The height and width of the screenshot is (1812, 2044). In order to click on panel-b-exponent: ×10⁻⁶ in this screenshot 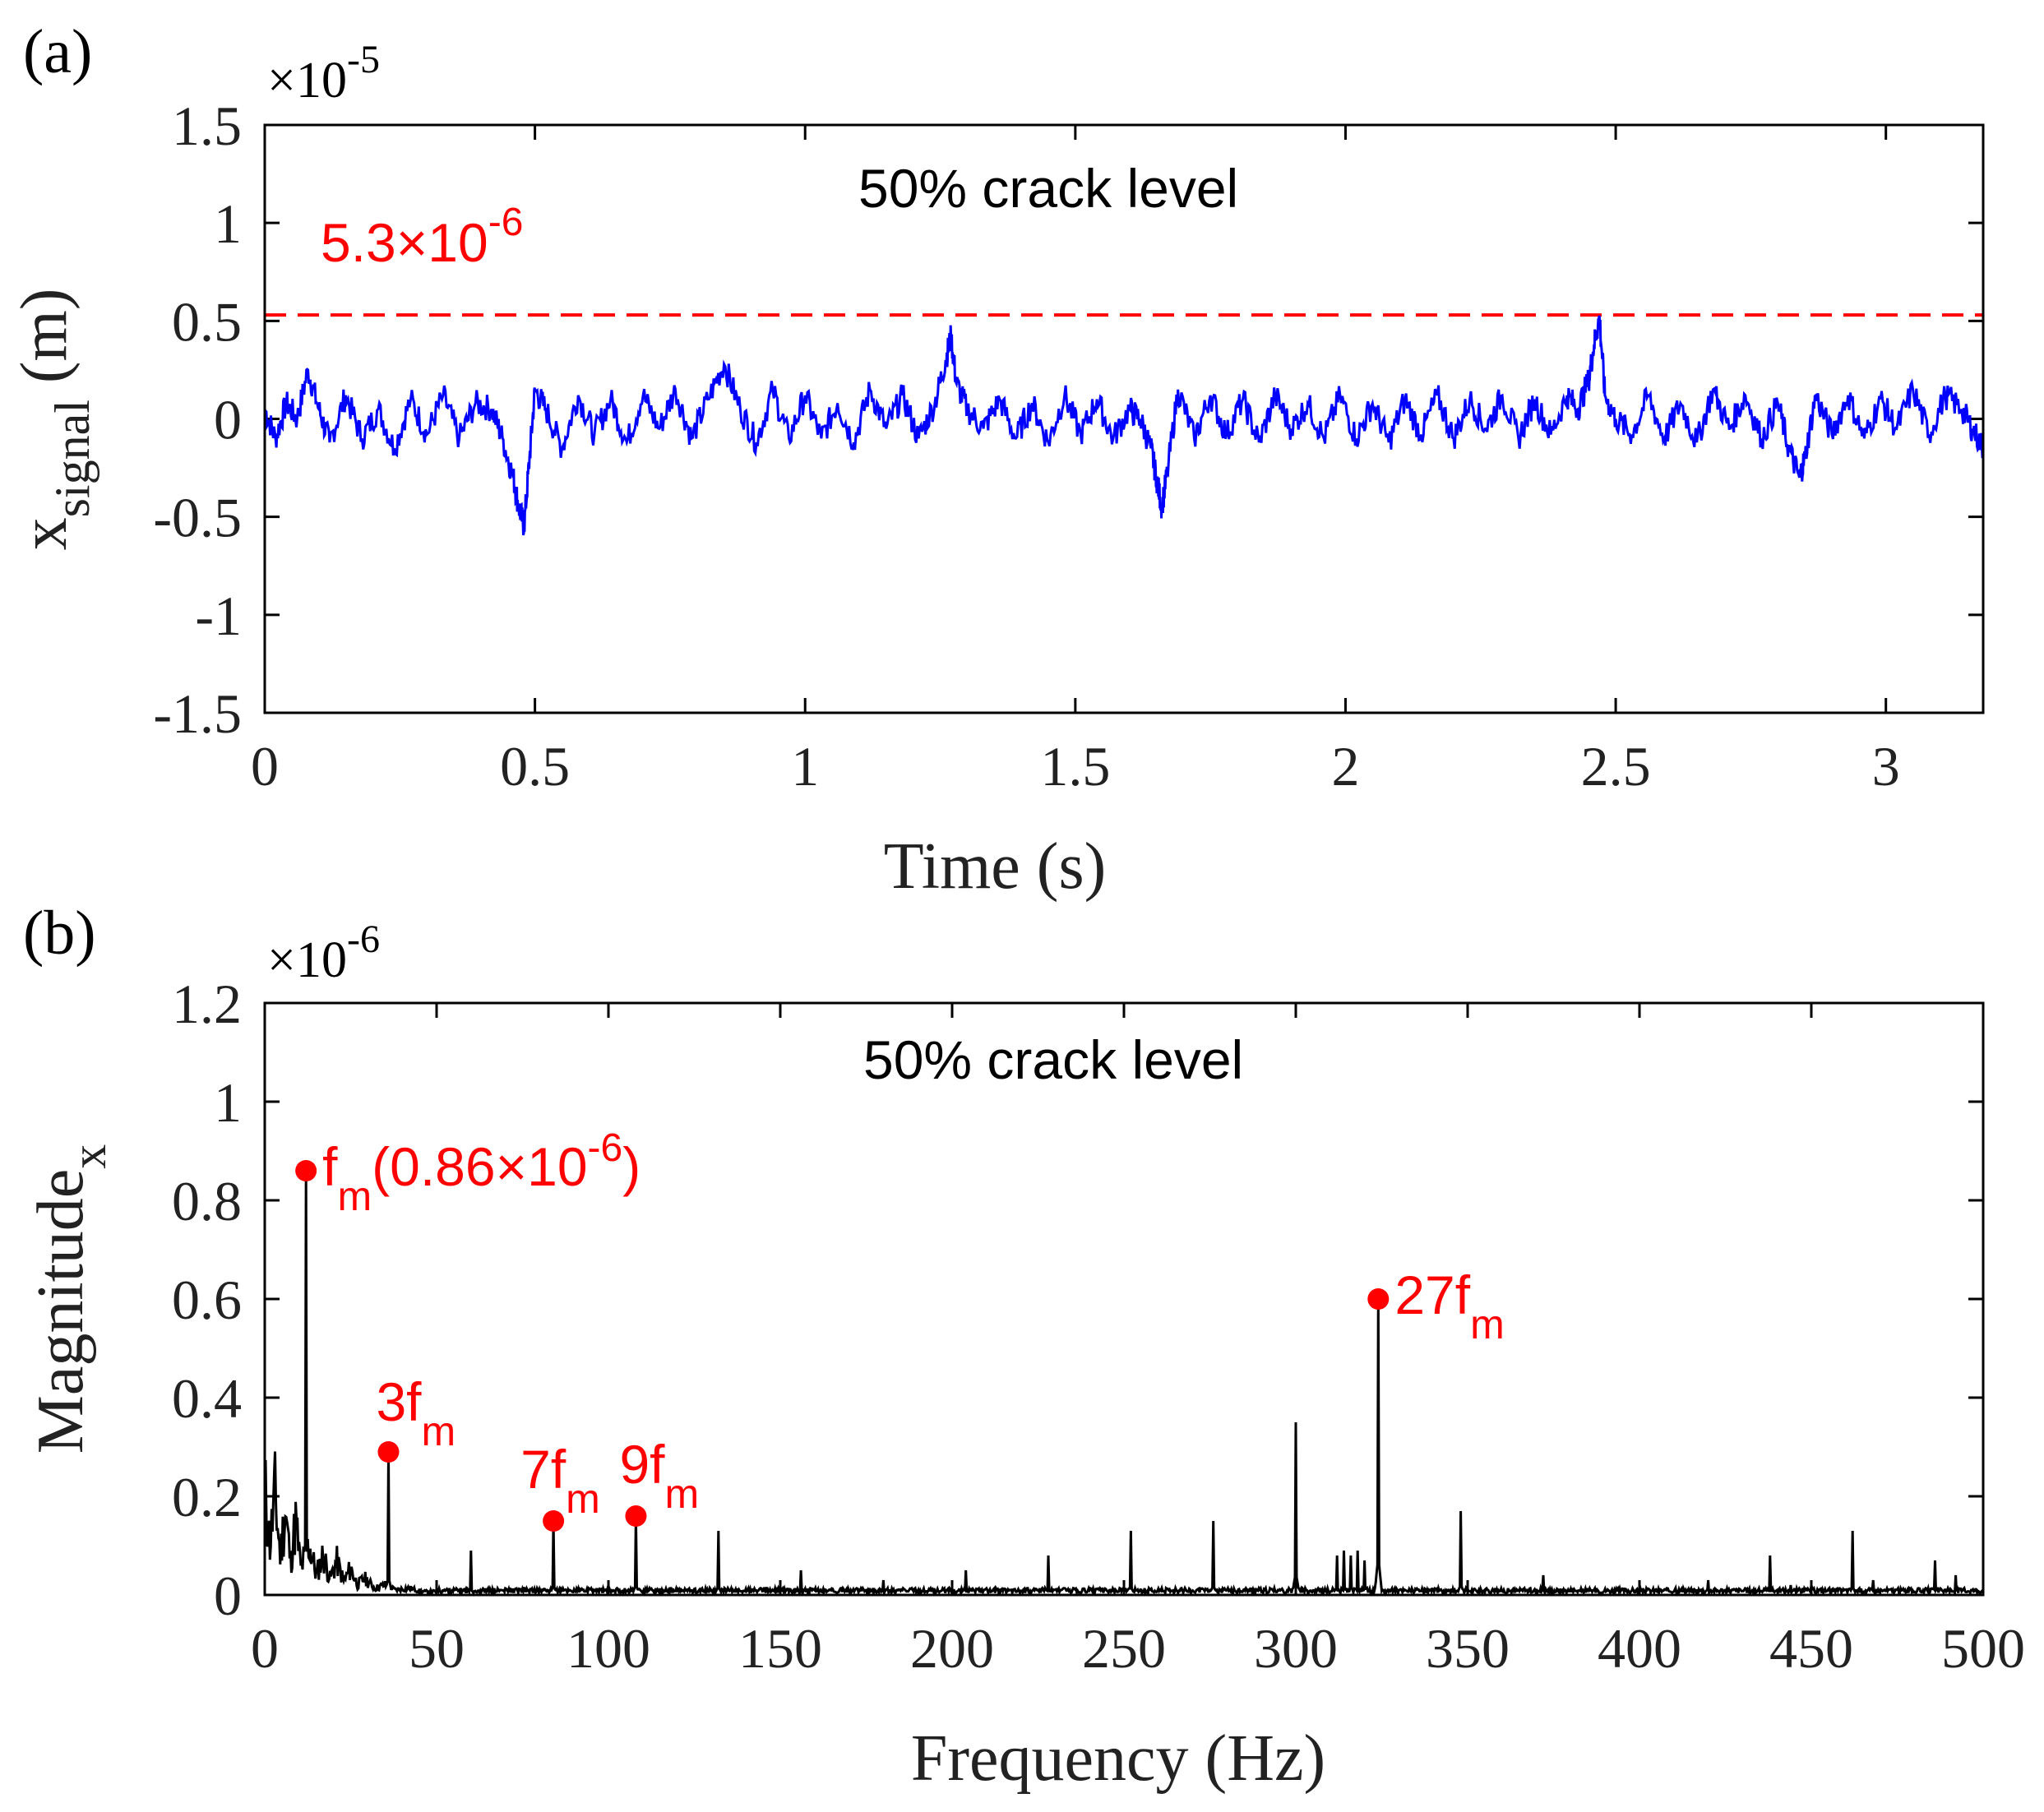, I will do `click(323, 953)`.